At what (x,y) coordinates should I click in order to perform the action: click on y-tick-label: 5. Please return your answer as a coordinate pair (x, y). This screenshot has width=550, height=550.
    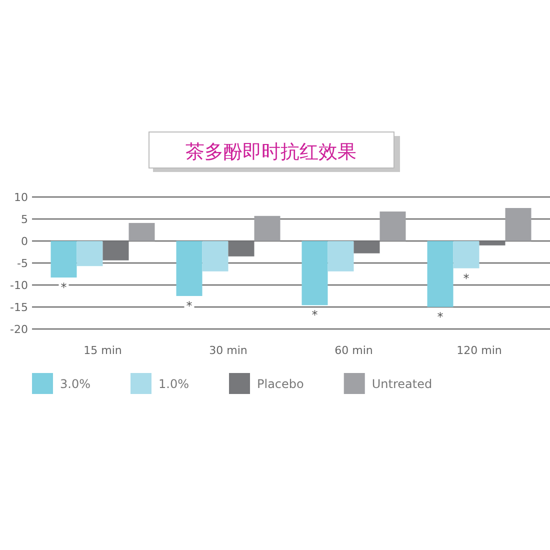
    Looking at the image, I should click on (24, 219).